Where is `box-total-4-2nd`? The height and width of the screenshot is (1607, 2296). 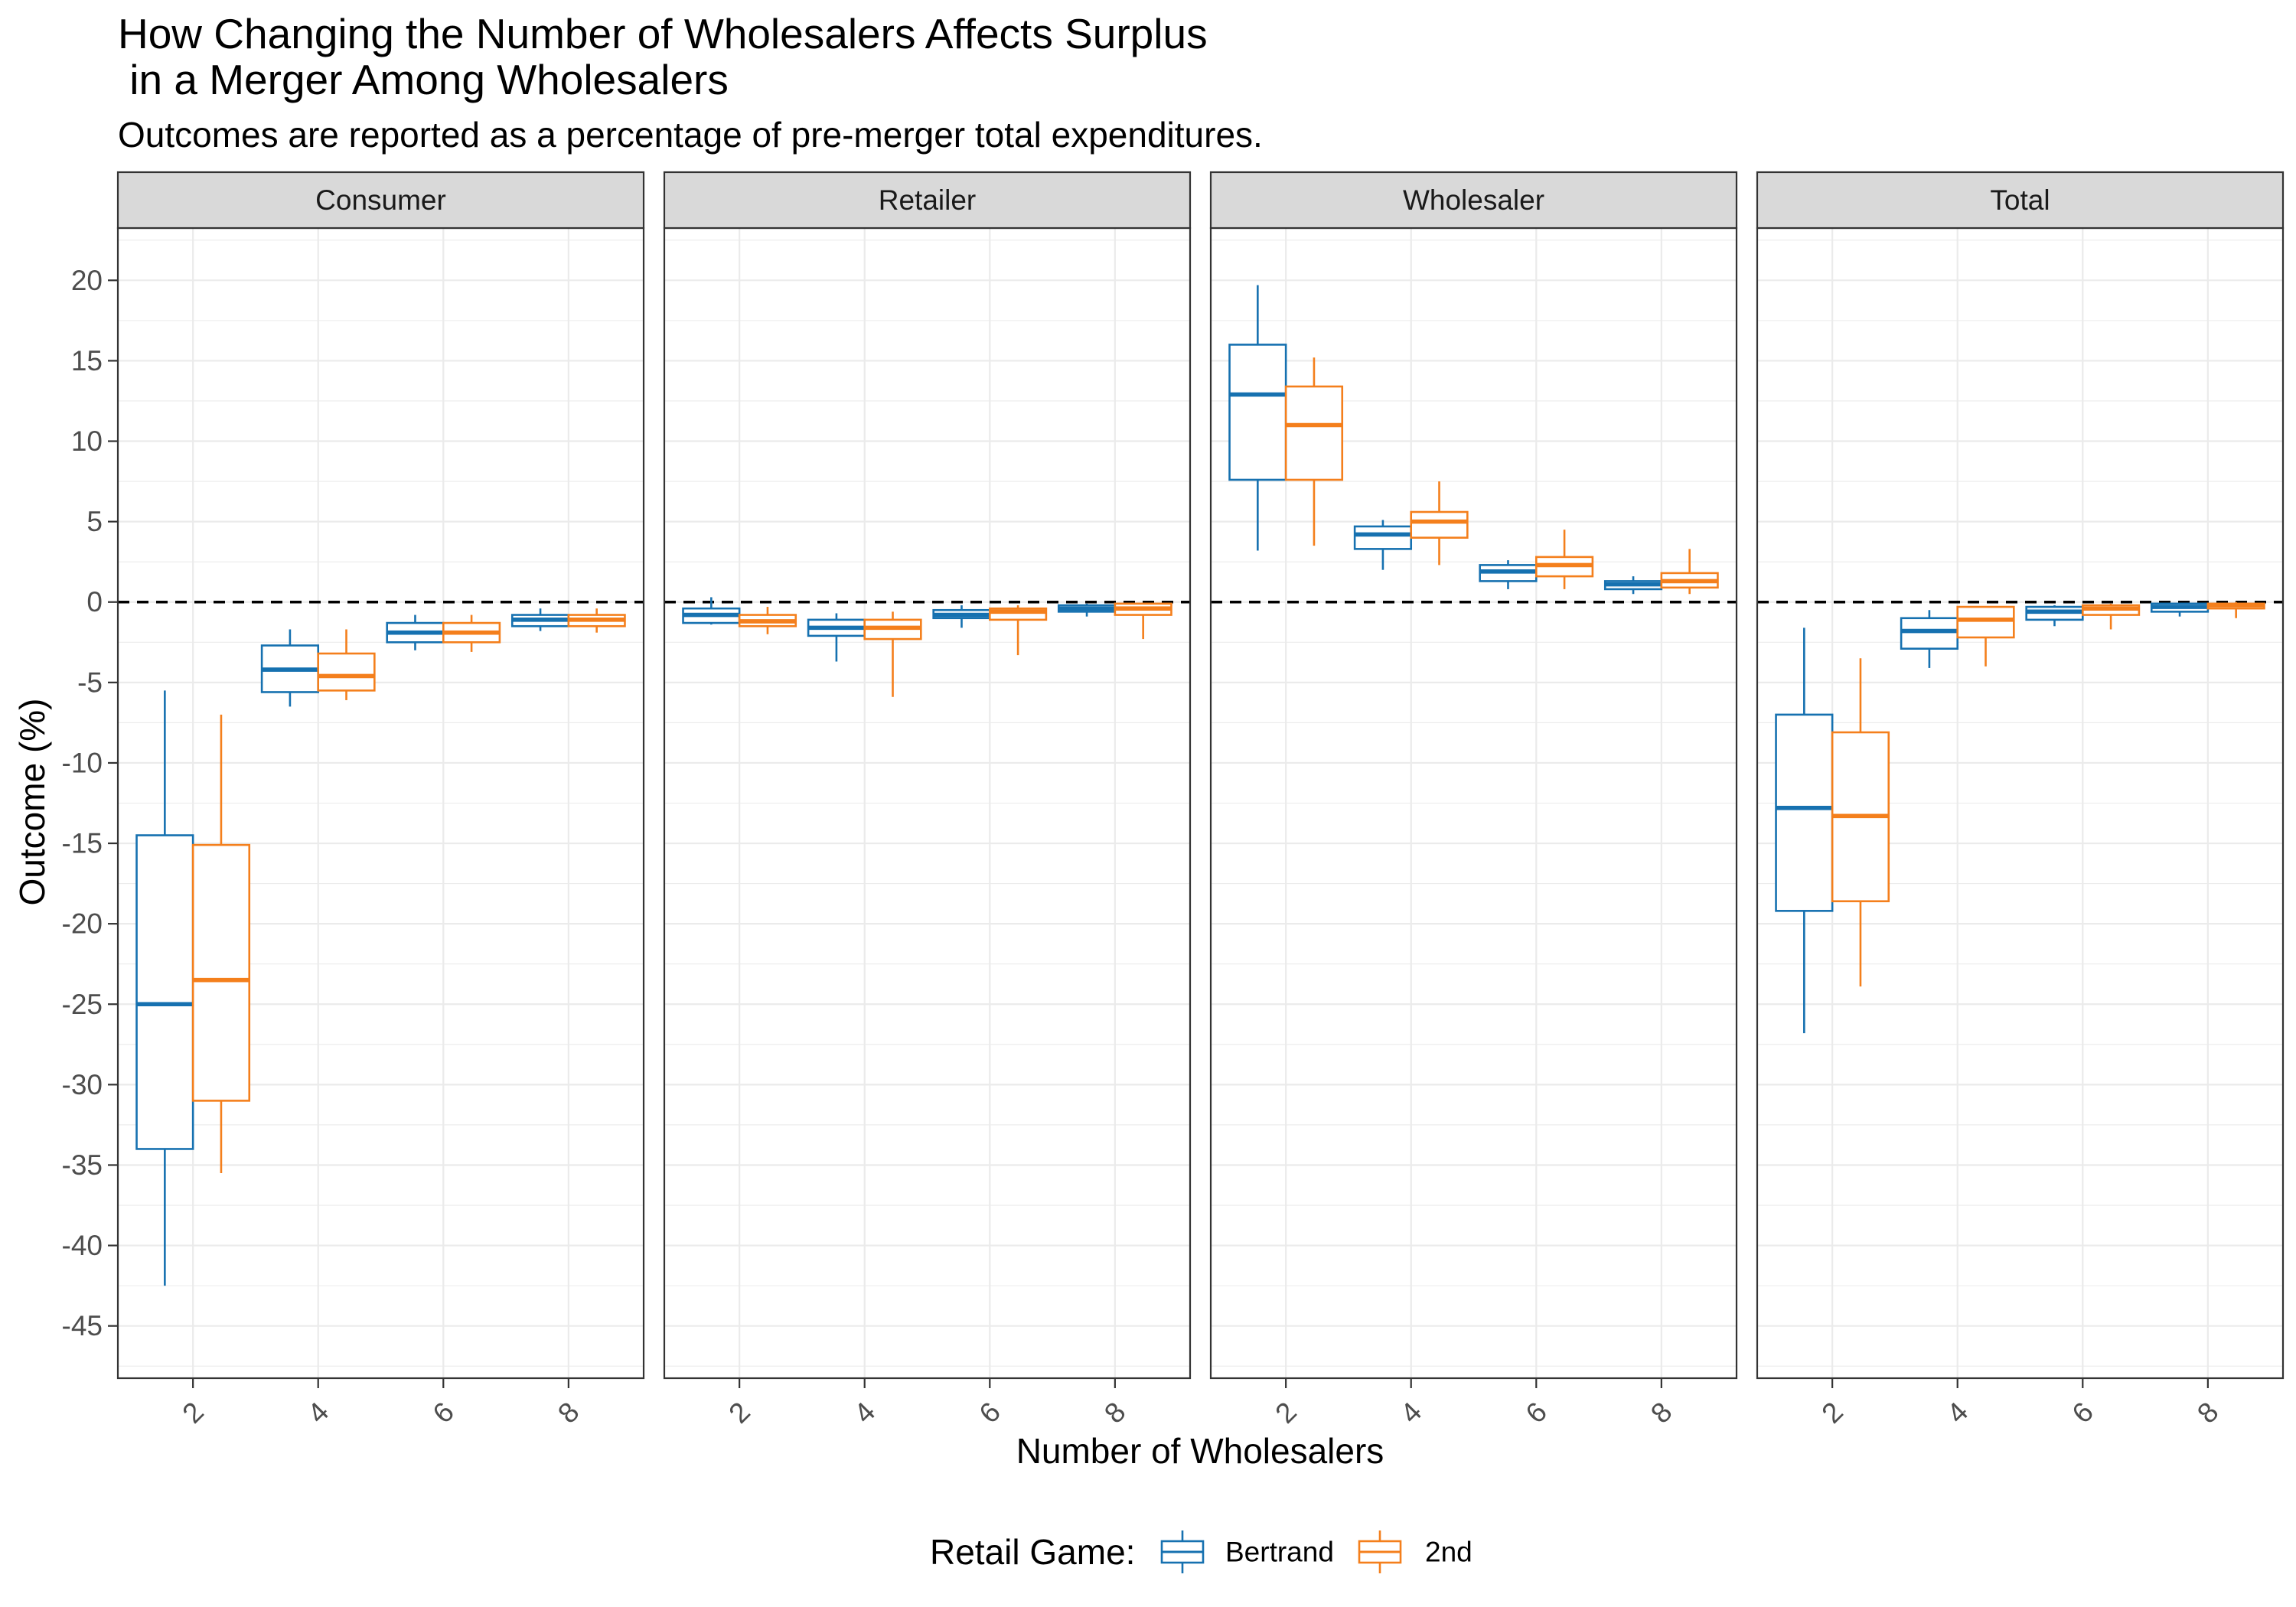
box-total-4-2nd is located at coordinates (1985, 622).